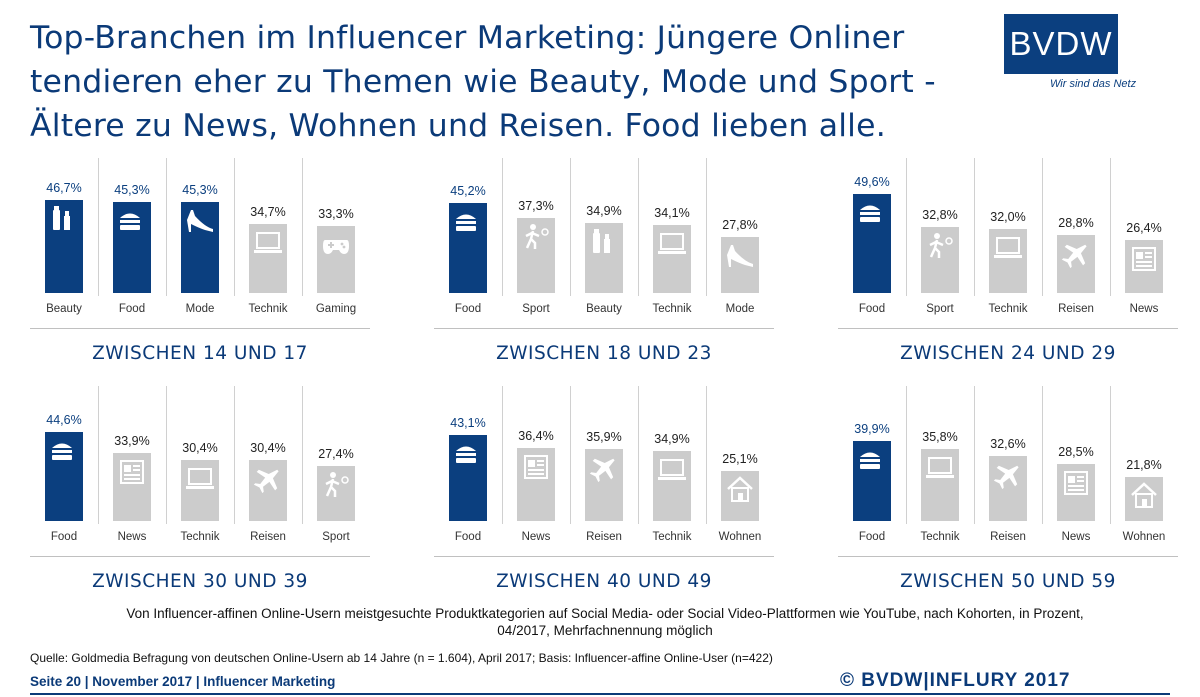 The height and width of the screenshot is (697, 1200). I want to click on value-label: 32,6%, so click(1008, 443).